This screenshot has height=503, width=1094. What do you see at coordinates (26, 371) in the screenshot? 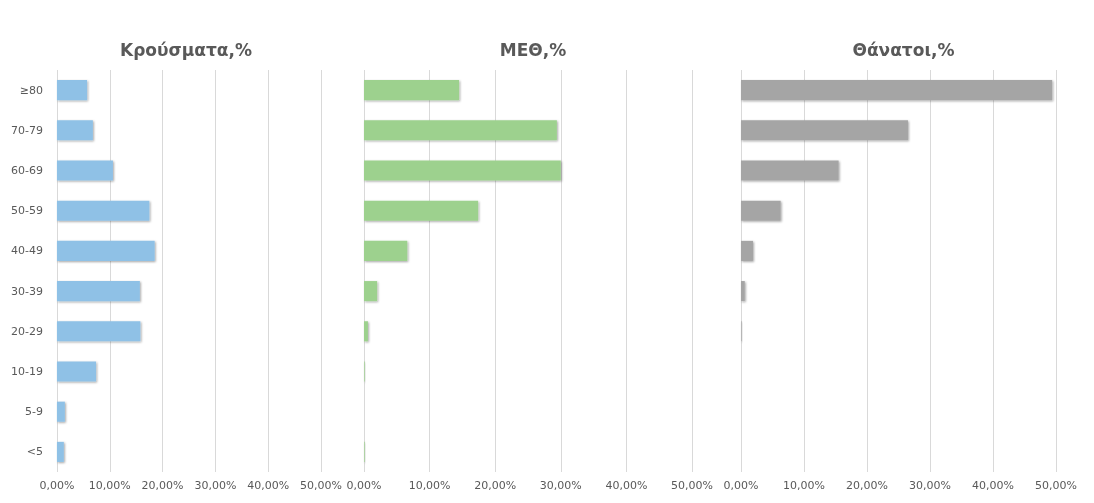
I see `y-tick-label: 10-19` at bounding box center [26, 371].